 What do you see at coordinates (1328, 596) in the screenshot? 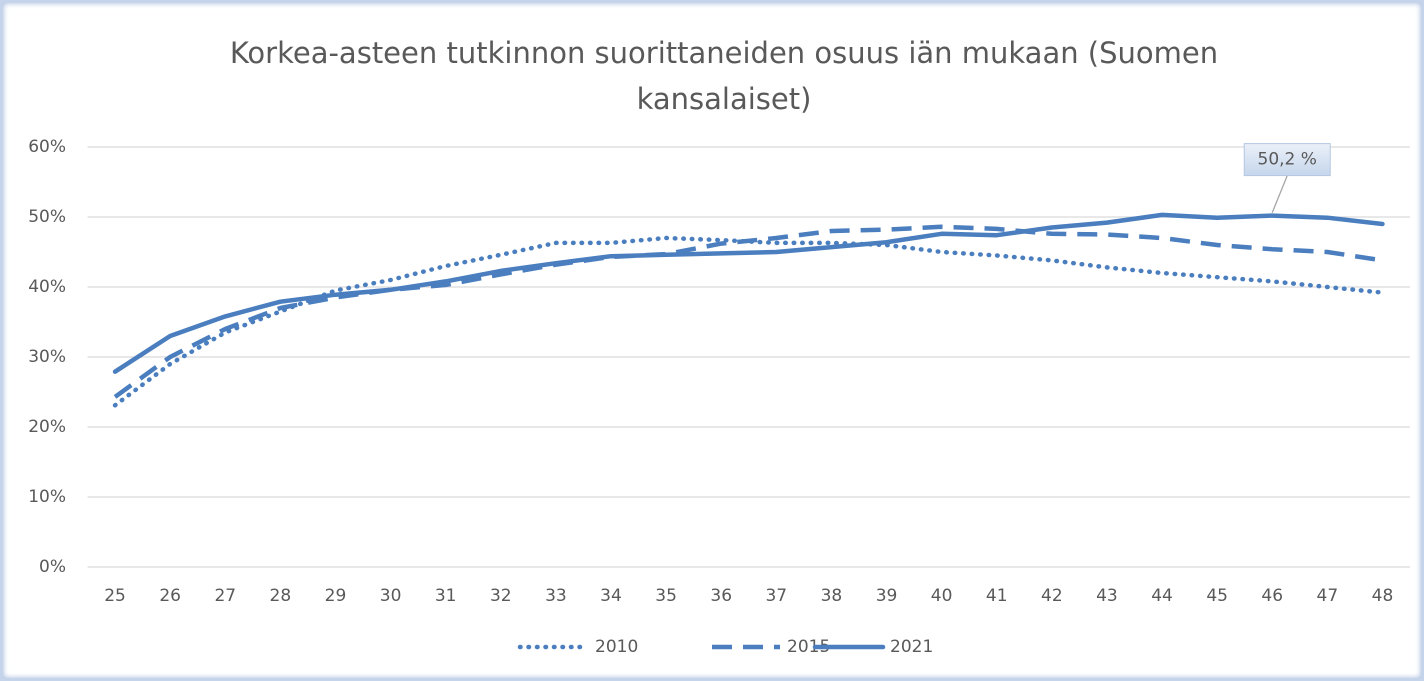
I see `x-tick-label: 47` at bounding box center [1328, 596].